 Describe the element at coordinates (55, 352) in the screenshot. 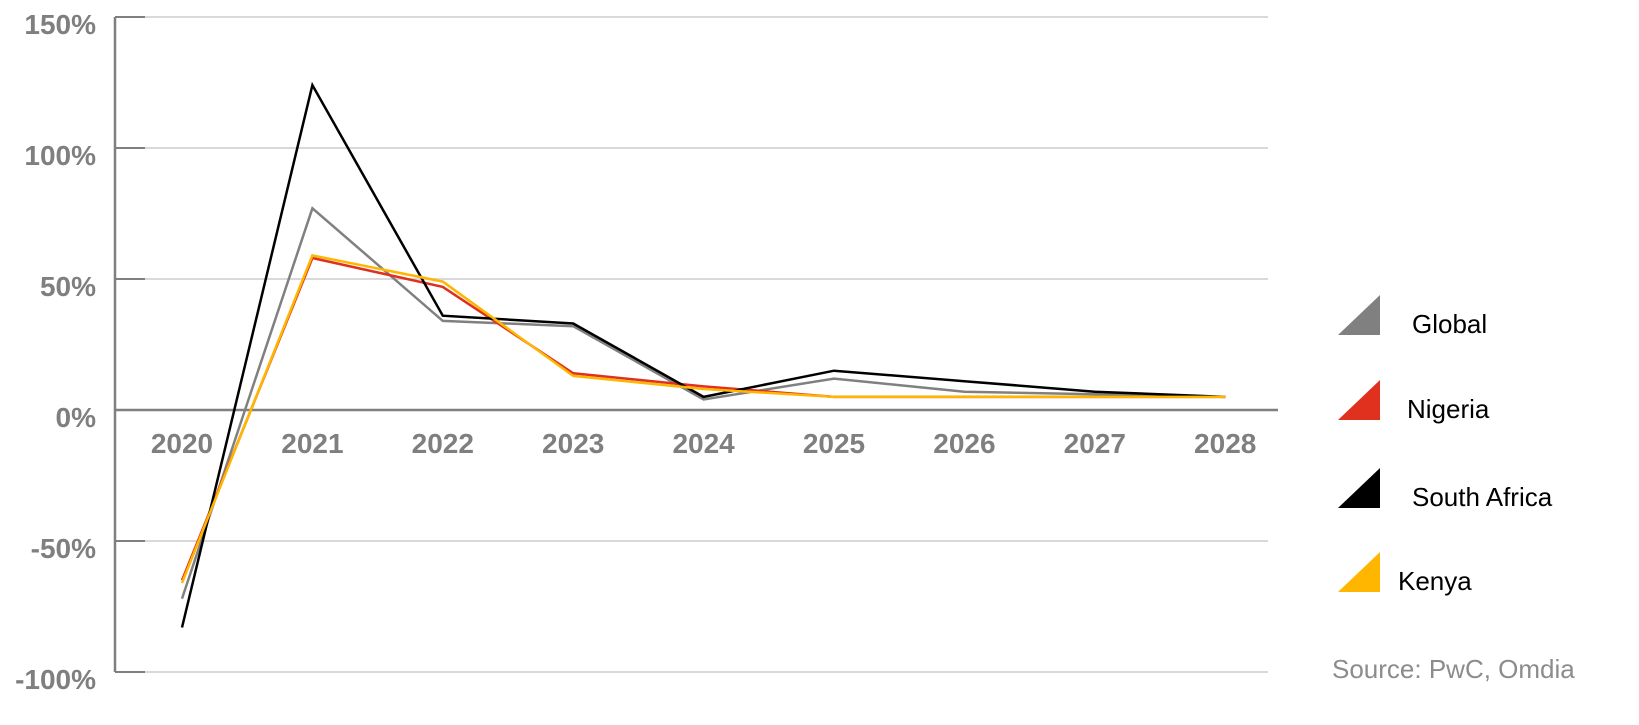

I see `y-axis-ticks: 150% 100% 50% 0% -50% -100%` at that location.